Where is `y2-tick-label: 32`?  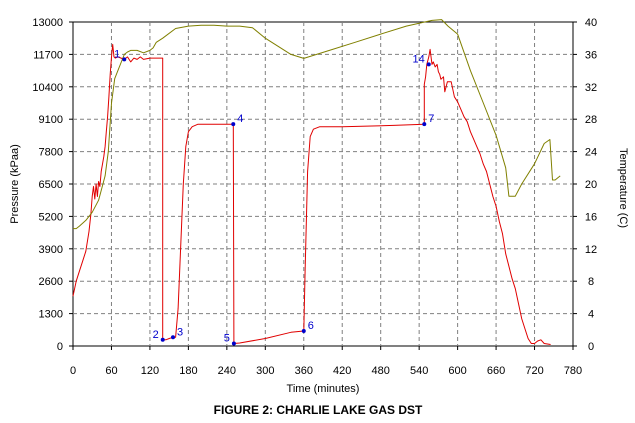 y2-tick-label: 32 is located at coordinates (591, 88).